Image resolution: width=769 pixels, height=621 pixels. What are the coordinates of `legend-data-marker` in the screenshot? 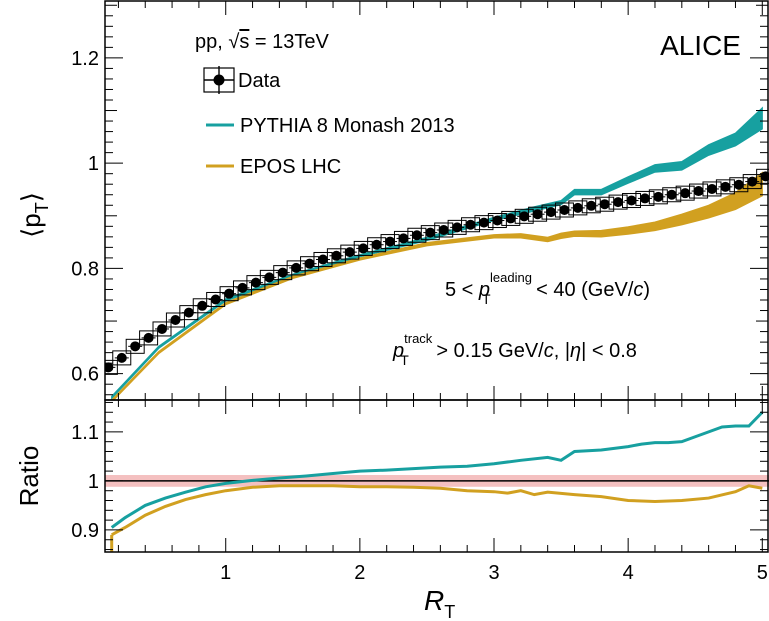 It's located at (219, 80).